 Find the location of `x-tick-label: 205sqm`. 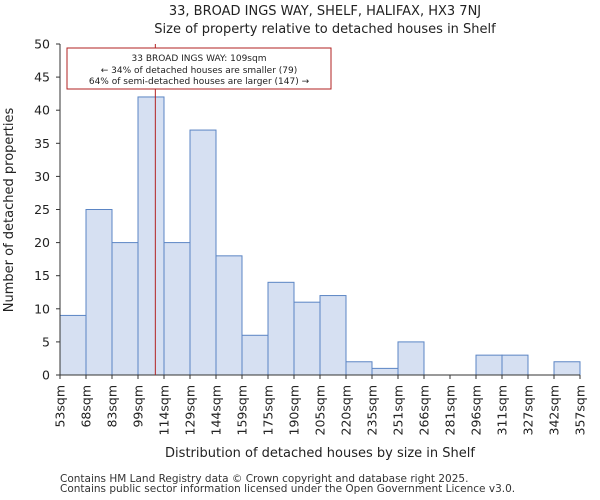

x-tick-label: 205sqm is located at coordinates (320, 410).